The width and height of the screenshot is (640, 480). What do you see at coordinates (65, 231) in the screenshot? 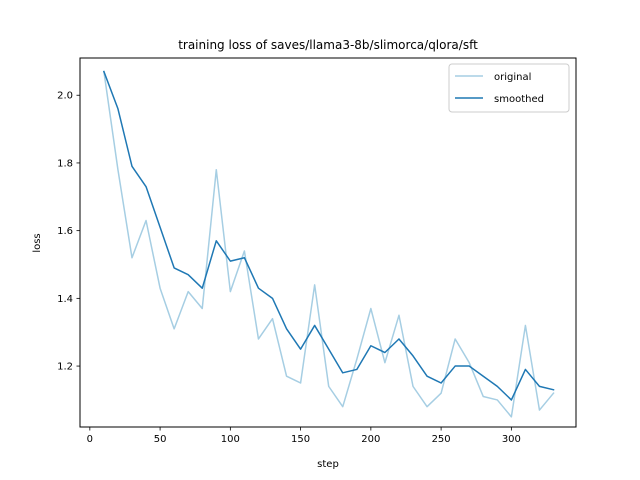
I see `y-tick-label: 1.6` at bounding box center [65, 231].